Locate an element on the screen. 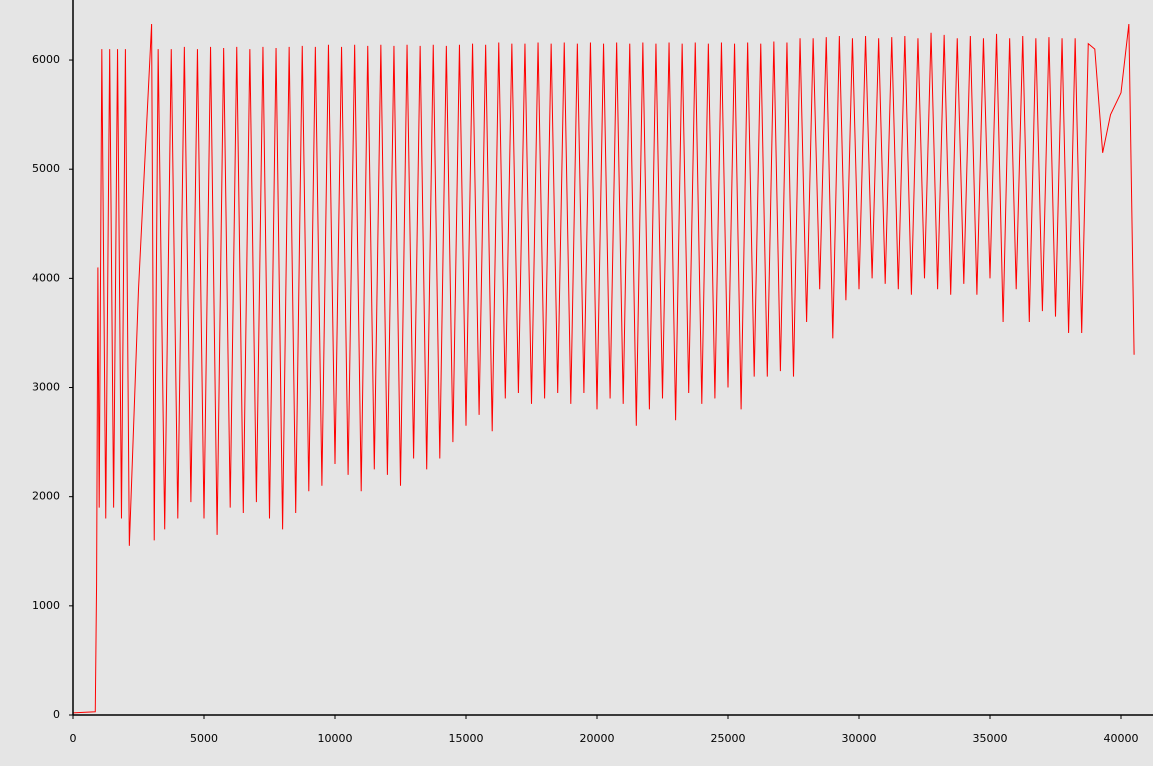 Image resolution: width=1153 pixels, height=766 pixels. y-tick-label: 0 is located at coordinates (56, 714).